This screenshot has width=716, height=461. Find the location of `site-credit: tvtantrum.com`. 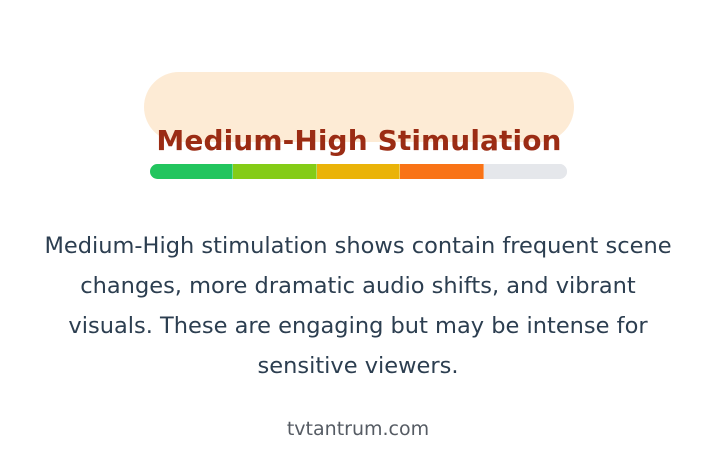

site-credit: tvtantrum.com is located at coordinates (358, 429).